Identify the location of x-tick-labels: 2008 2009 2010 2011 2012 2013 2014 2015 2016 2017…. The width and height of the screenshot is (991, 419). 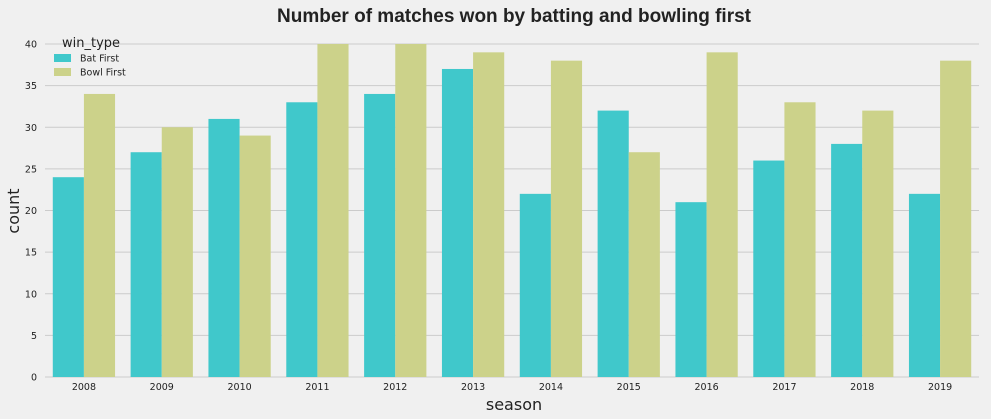
(512, 387).